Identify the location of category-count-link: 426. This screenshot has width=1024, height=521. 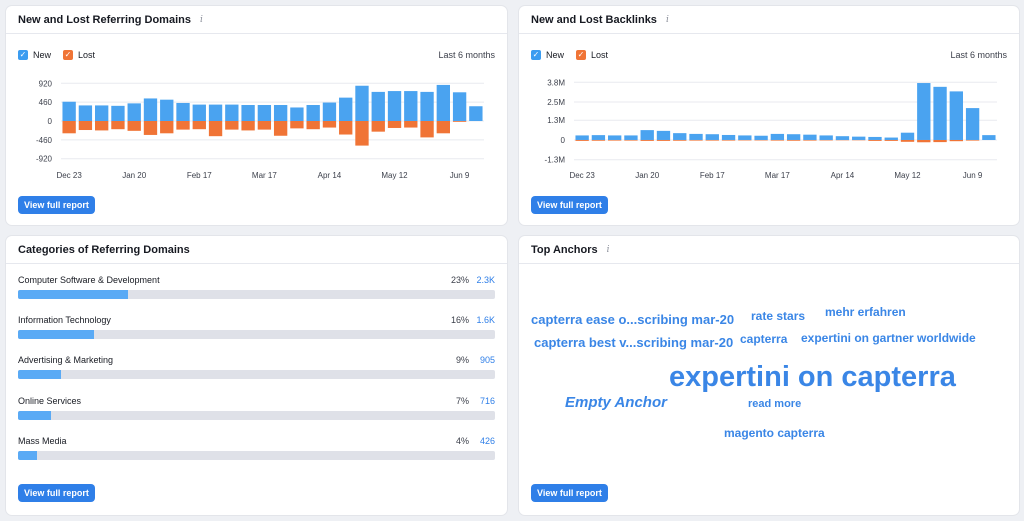
(487, 441).